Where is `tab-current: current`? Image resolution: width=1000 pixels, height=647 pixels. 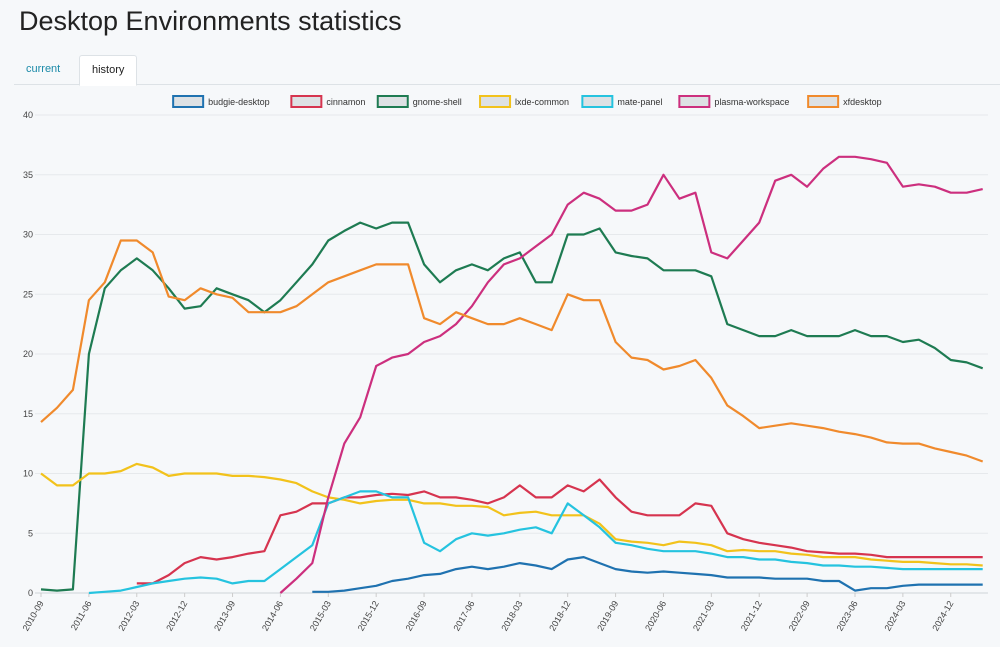 tab-current: current is located at coordinates (43, 69).